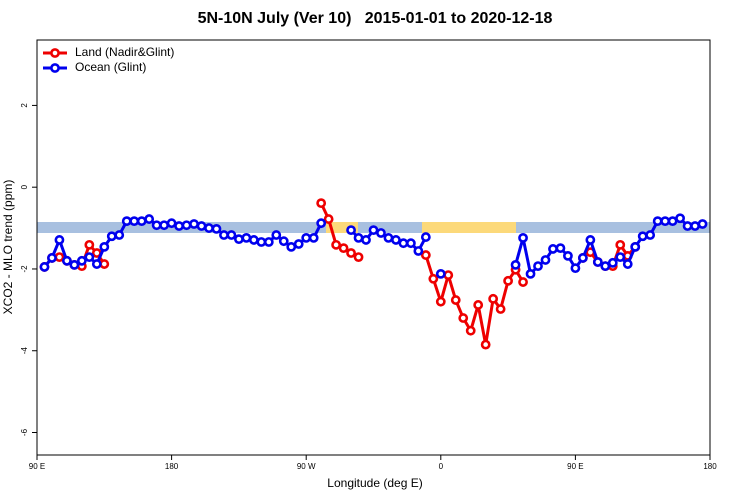  Describe the element at coordinates (374, 483) in the screenshot. I see `x-axis-label: Longitude (deg E)` at that location.